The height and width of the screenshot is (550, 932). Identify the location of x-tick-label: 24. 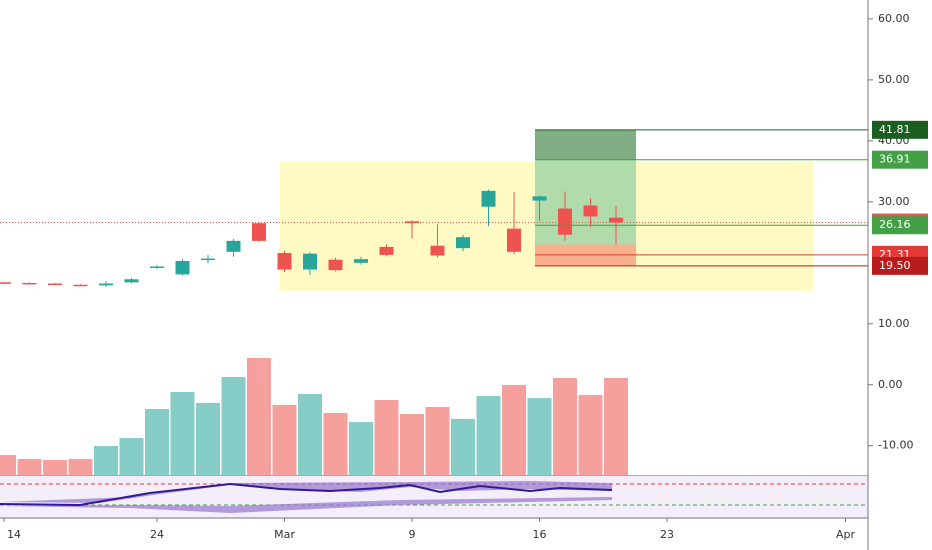
(157, 534).